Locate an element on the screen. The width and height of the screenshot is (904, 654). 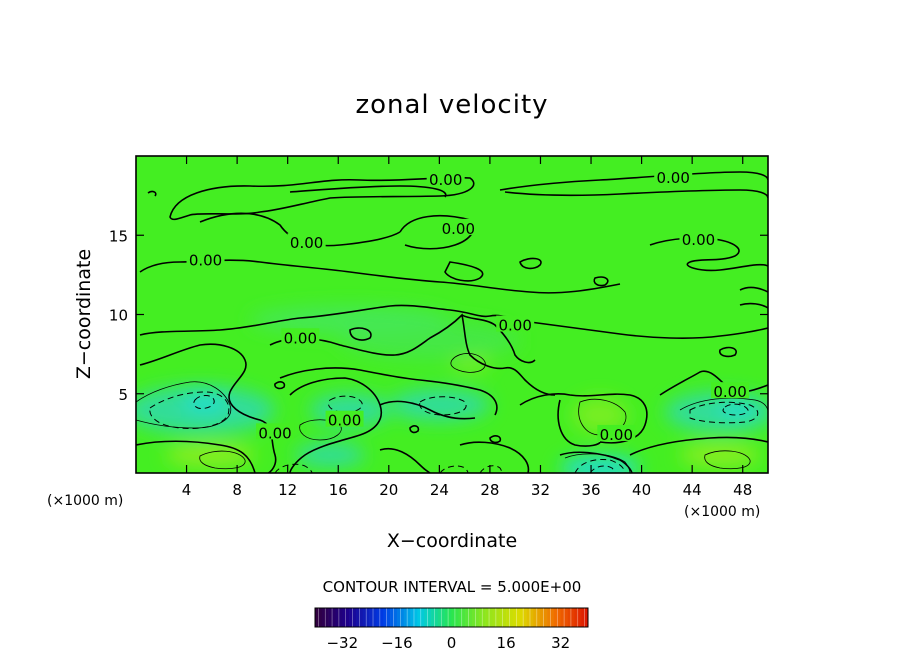
x-axis-label: X−coordinate is located at coordinates (452, 541).